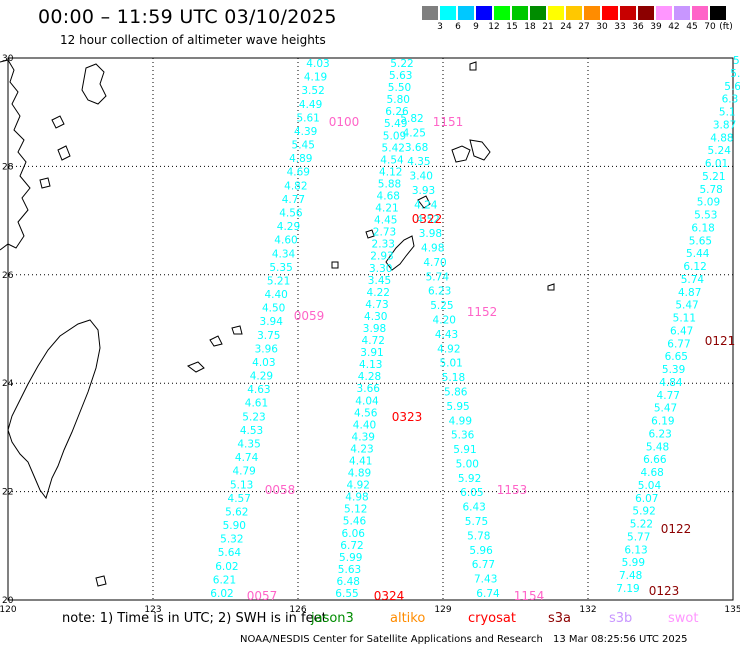 Image resolution: width=740 pixels, height=650 pixels. Describe the element at coordinates (392, 160) in the screenshot. I see `swh-value: 4.54` at that location.